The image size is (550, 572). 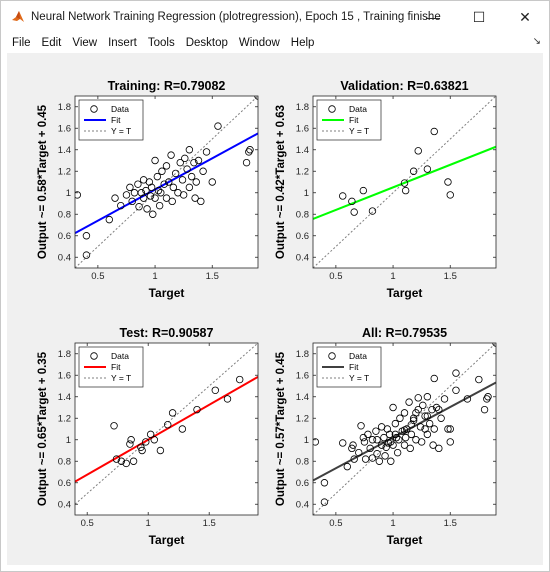 What do you see at coordinates (404, 182) in the screenshot?
I see `fit-line` at bounding box center [404, 182].